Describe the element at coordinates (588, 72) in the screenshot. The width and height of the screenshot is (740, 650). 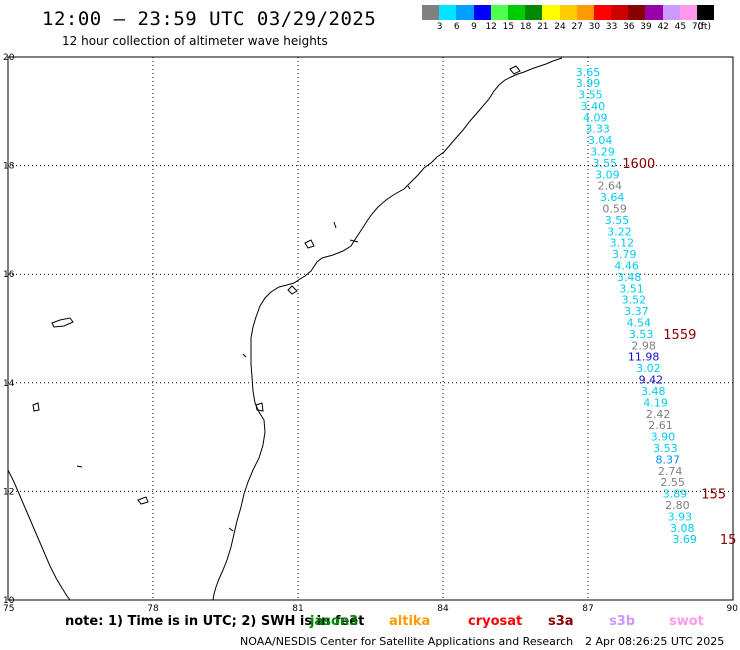
I see `wave-height-value: 3.65` at that location.